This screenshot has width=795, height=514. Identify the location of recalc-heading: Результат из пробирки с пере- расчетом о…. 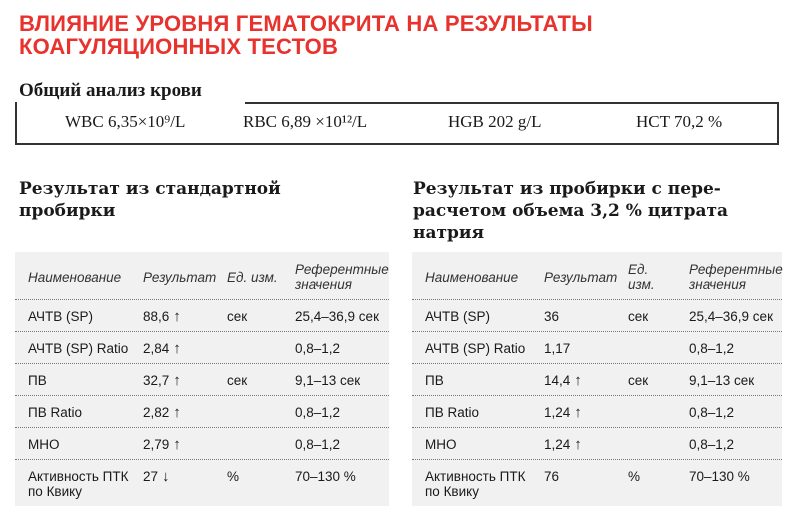
(570, 211).